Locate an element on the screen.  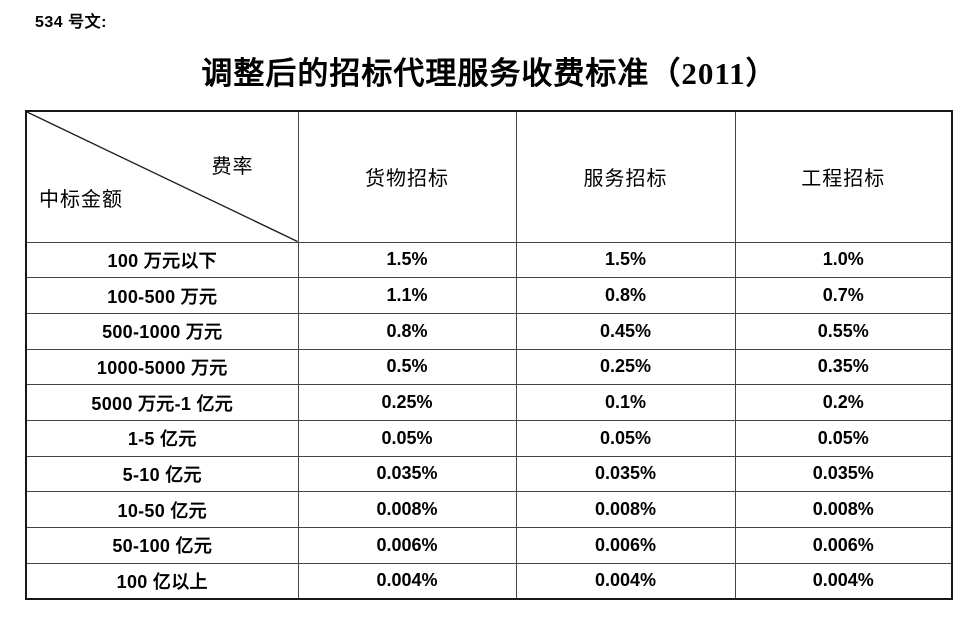
row-label: 5000 万元-1 亿元 is located at coordinates (162, 402).